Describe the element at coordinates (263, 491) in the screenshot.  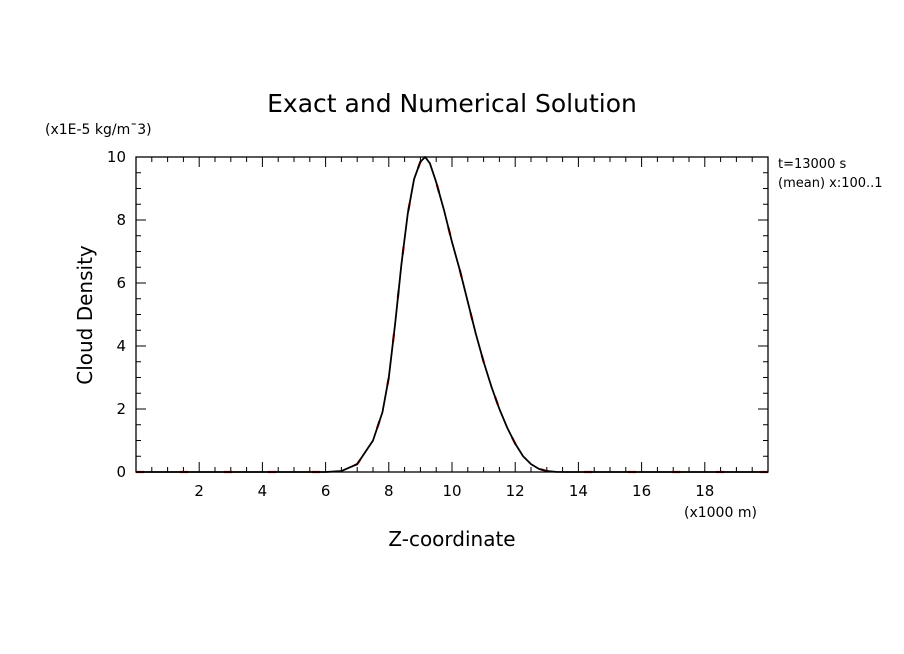
I see `x-tick-label: 4` at that location.